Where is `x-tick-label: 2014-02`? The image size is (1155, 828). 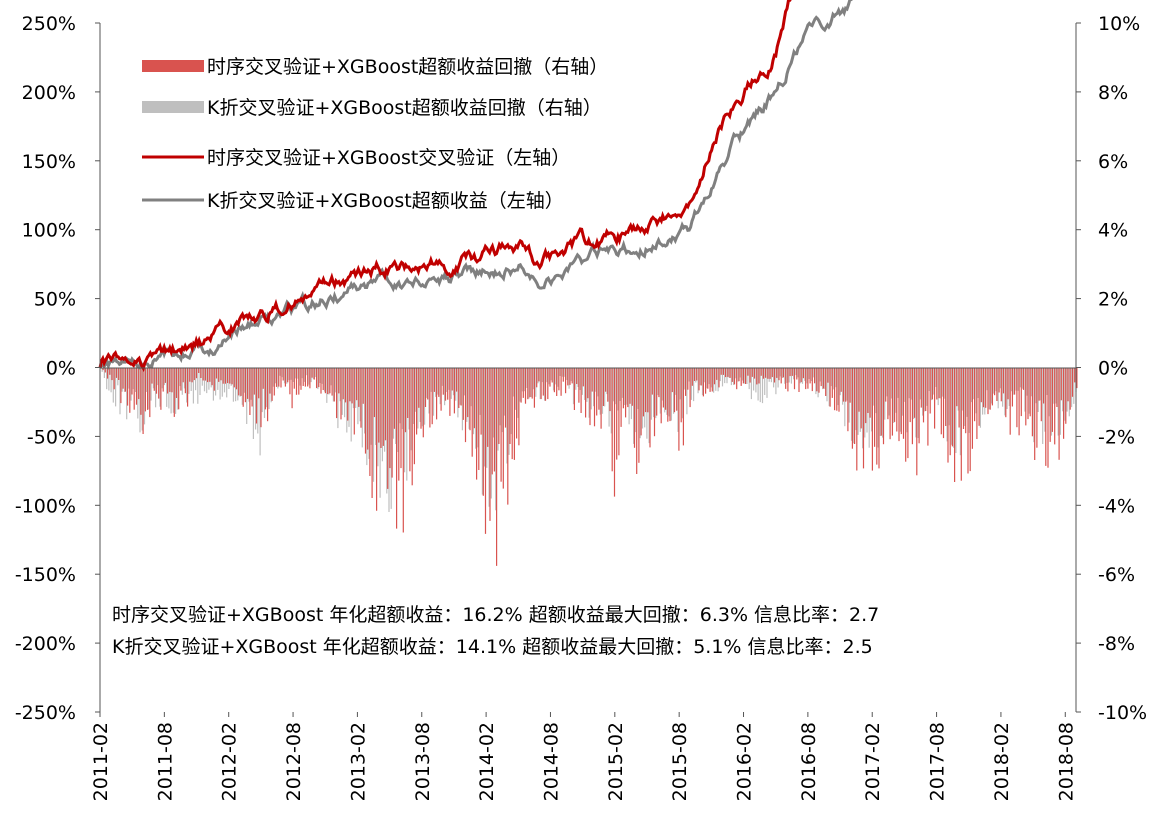
x-tick-label: 2014-02 is located at coordinates (487, 761).